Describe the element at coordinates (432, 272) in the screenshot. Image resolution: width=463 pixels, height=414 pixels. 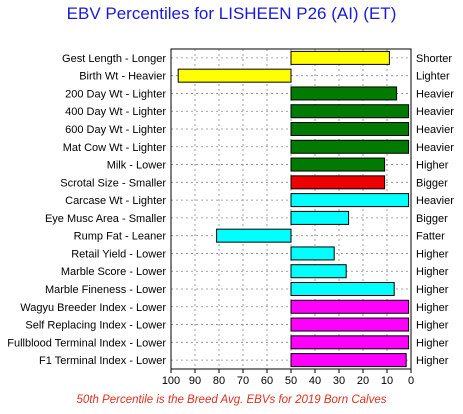
I see `trait-right-label-12: Higher` at that location.